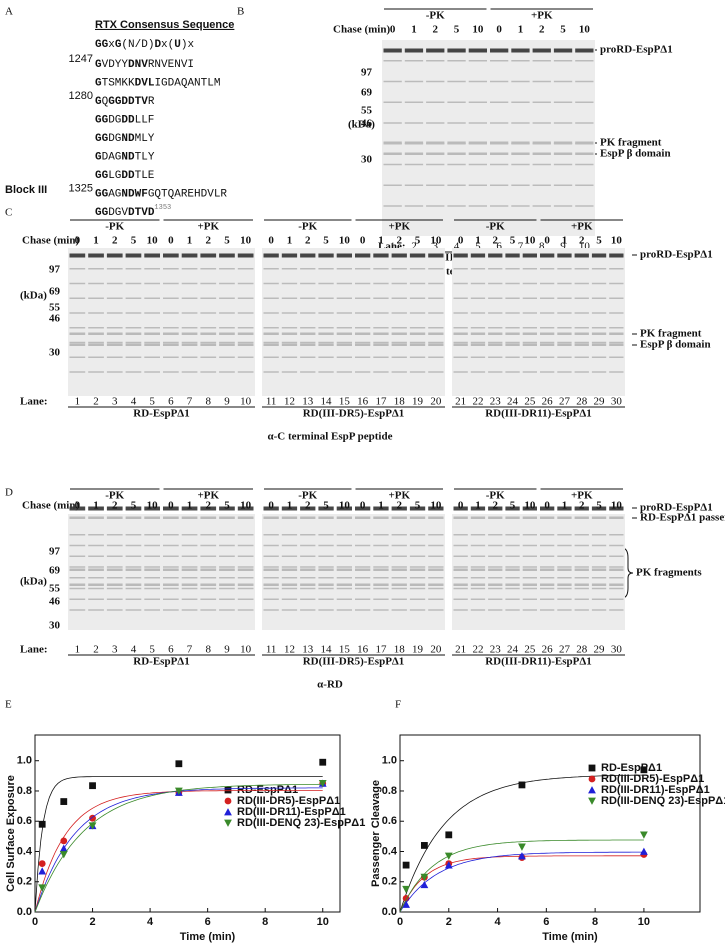  Describe the element at coordinates (291, 812) in the screenshot. I see `legend-label: RD(III-DR11)-EspPΔ1` at that location.